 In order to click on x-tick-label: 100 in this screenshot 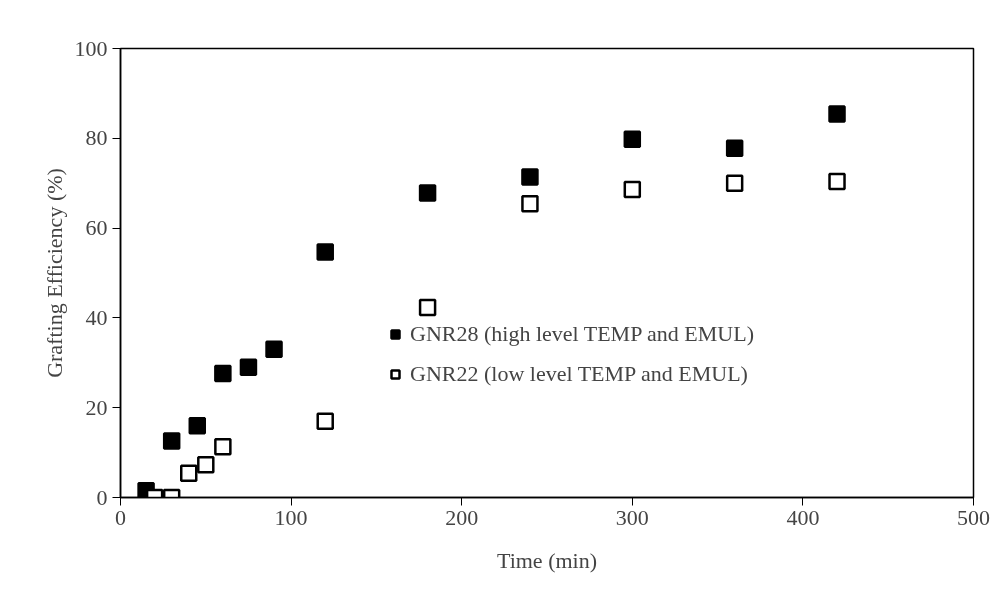, I will do `click(291, 517)`.